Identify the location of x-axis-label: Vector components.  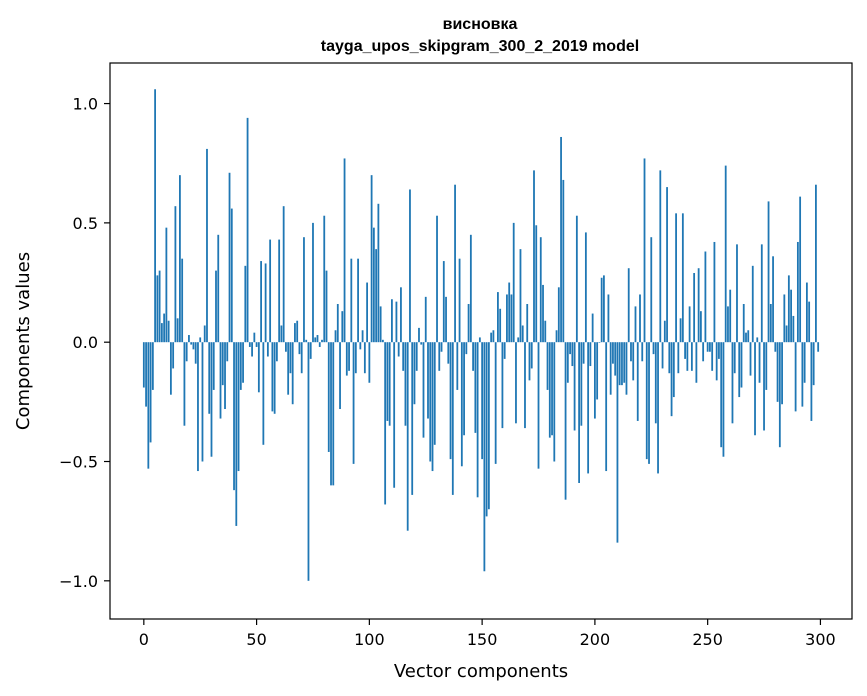
(481, 671).